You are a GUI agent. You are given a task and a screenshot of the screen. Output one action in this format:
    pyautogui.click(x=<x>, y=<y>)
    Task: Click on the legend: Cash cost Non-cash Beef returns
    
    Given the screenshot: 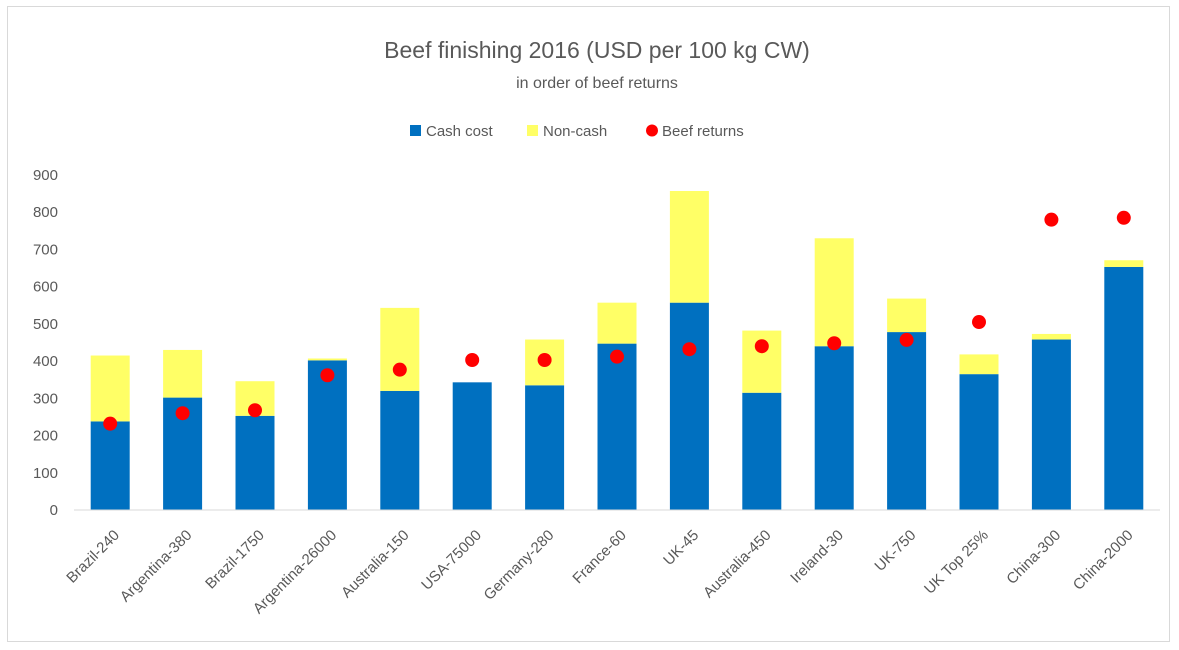 What is the action you would take?
    pyautogui.click(x=577, y=131)
    